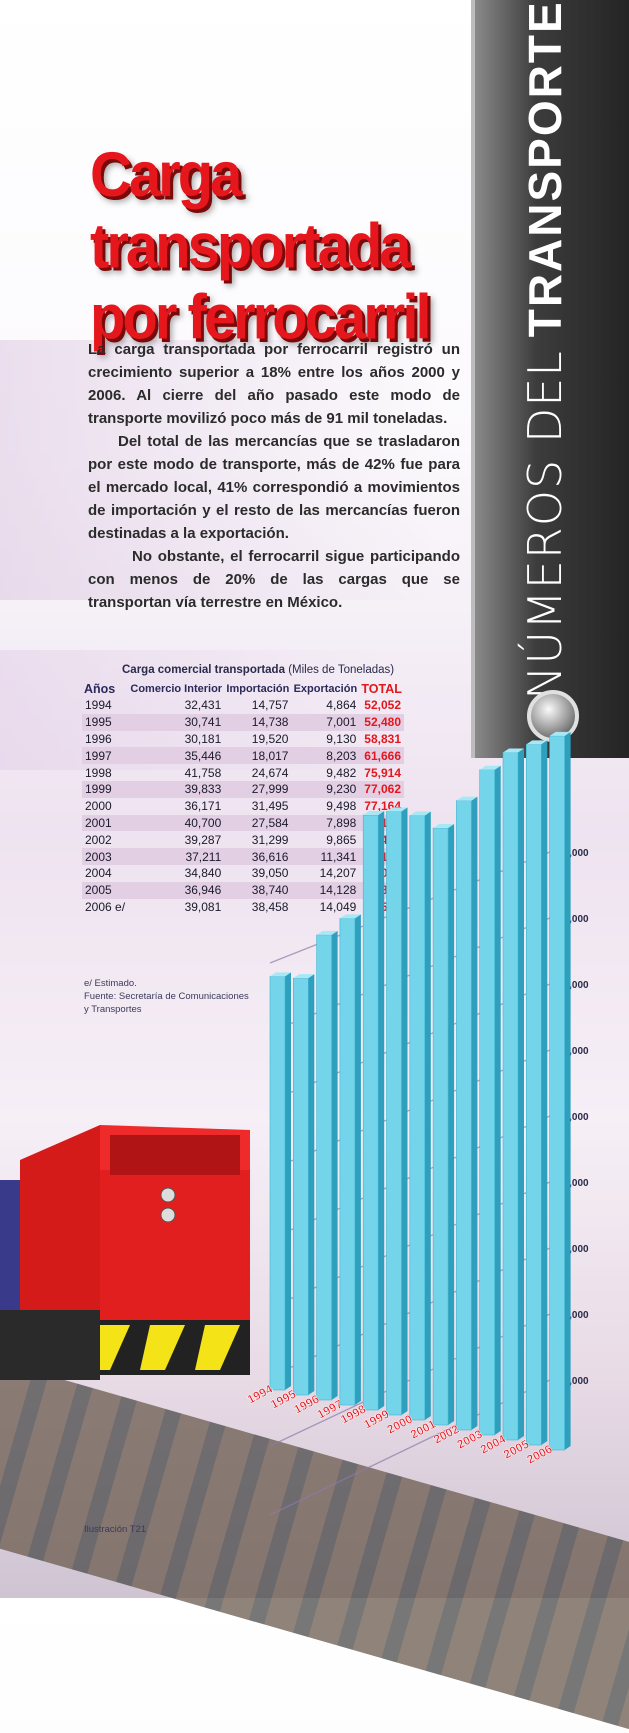 The width and height of the screenshot is (629, 1733). Describe the element at coordinates (258, 689) in the screenshot. I see `header-import: Importación` at that location.